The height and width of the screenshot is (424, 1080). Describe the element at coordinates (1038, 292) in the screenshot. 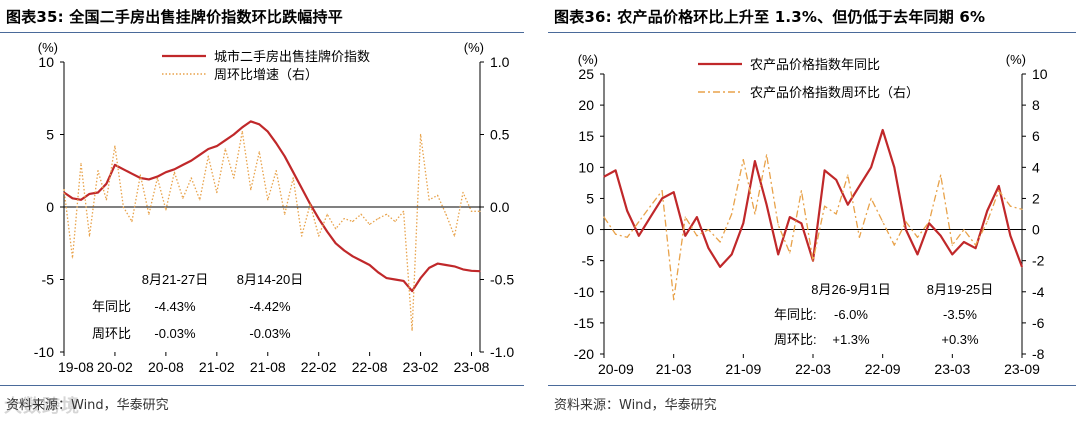

I see `right-tick-label: -4` at that location.